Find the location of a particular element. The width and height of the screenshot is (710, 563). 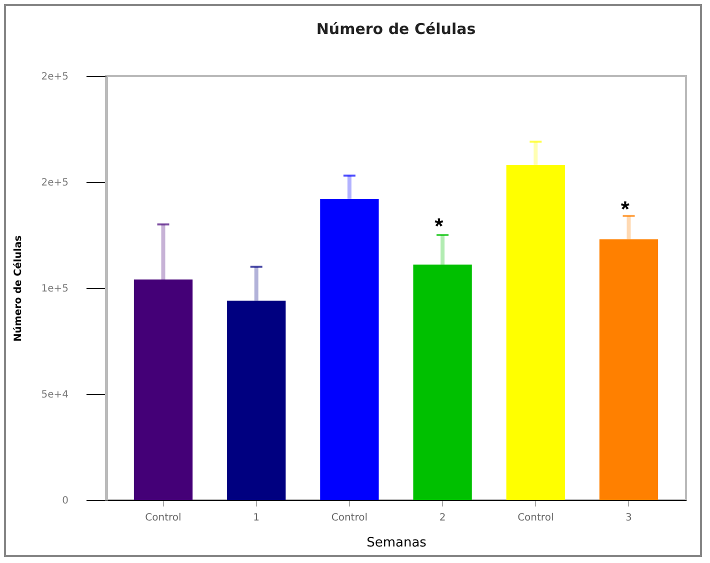

x-tick-label: 3 is located at coordinates (629, 518).